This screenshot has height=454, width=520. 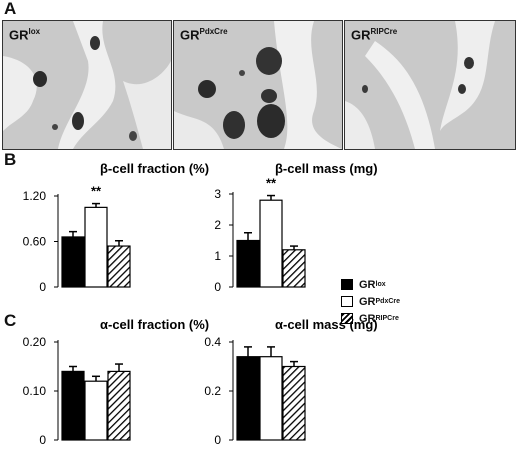 What do you see at coordinates (35, 242) in the screenshot?
I see `y-tick-label: 0.60` at bounding box center [35, 242].